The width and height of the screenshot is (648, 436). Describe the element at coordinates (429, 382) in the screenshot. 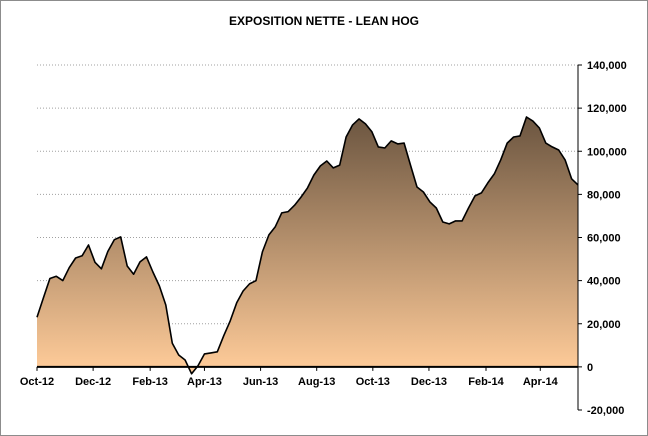

I see `x-tick-label: Dec-13` at that location.